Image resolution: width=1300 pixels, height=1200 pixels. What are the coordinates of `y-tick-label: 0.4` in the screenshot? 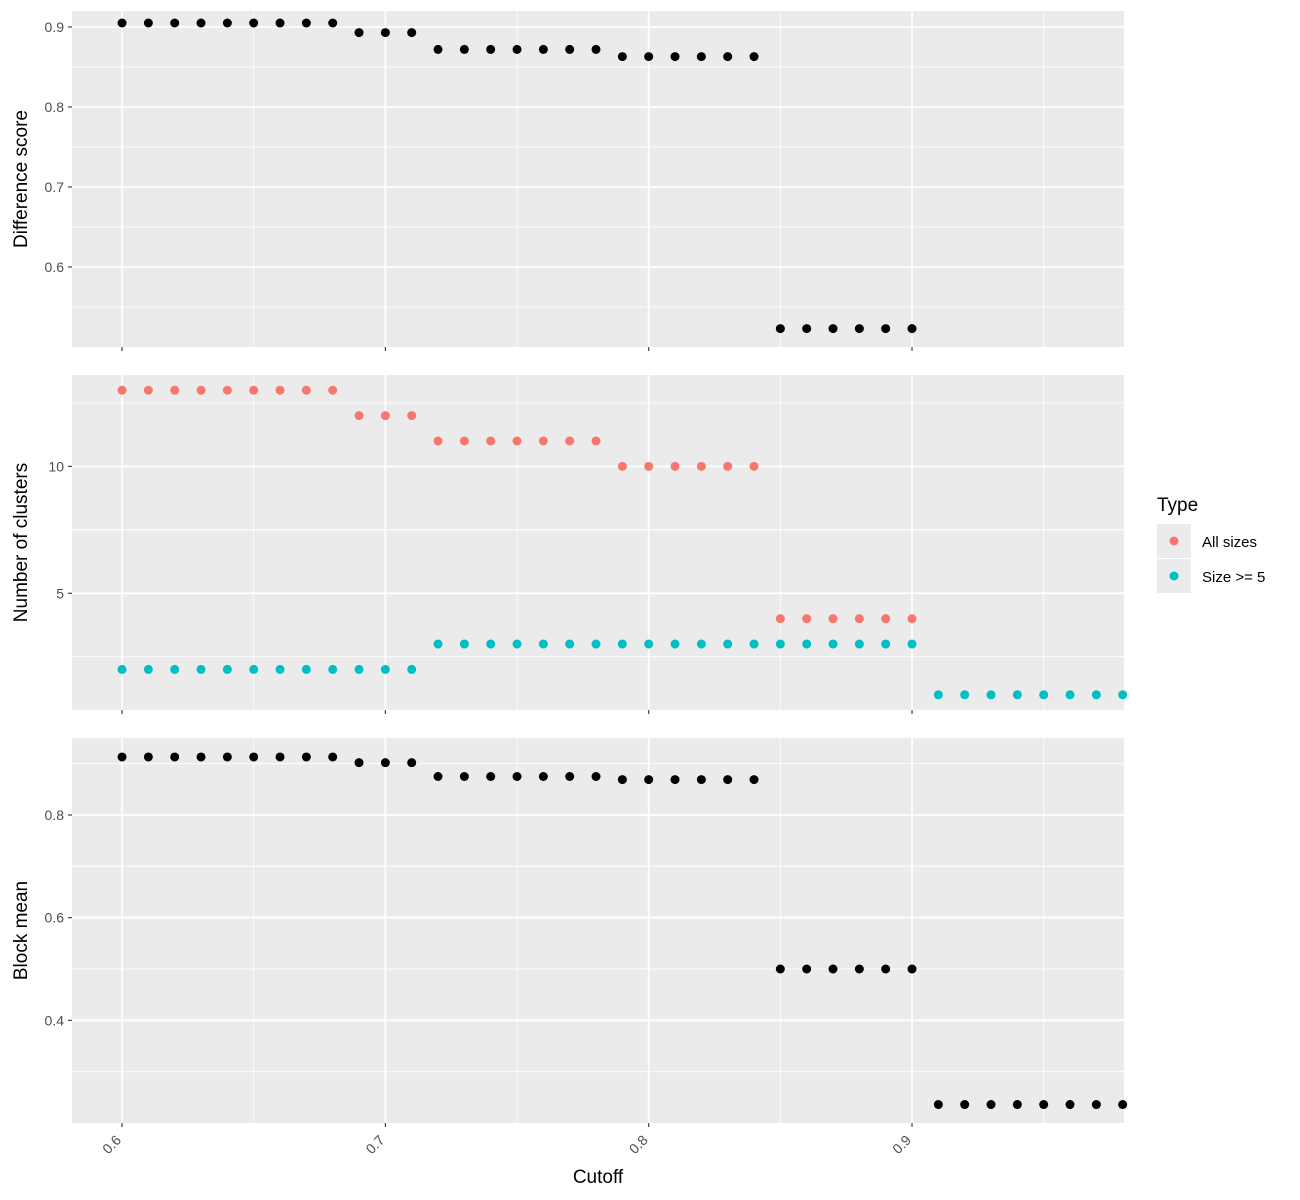 It's located at (55, 1020).